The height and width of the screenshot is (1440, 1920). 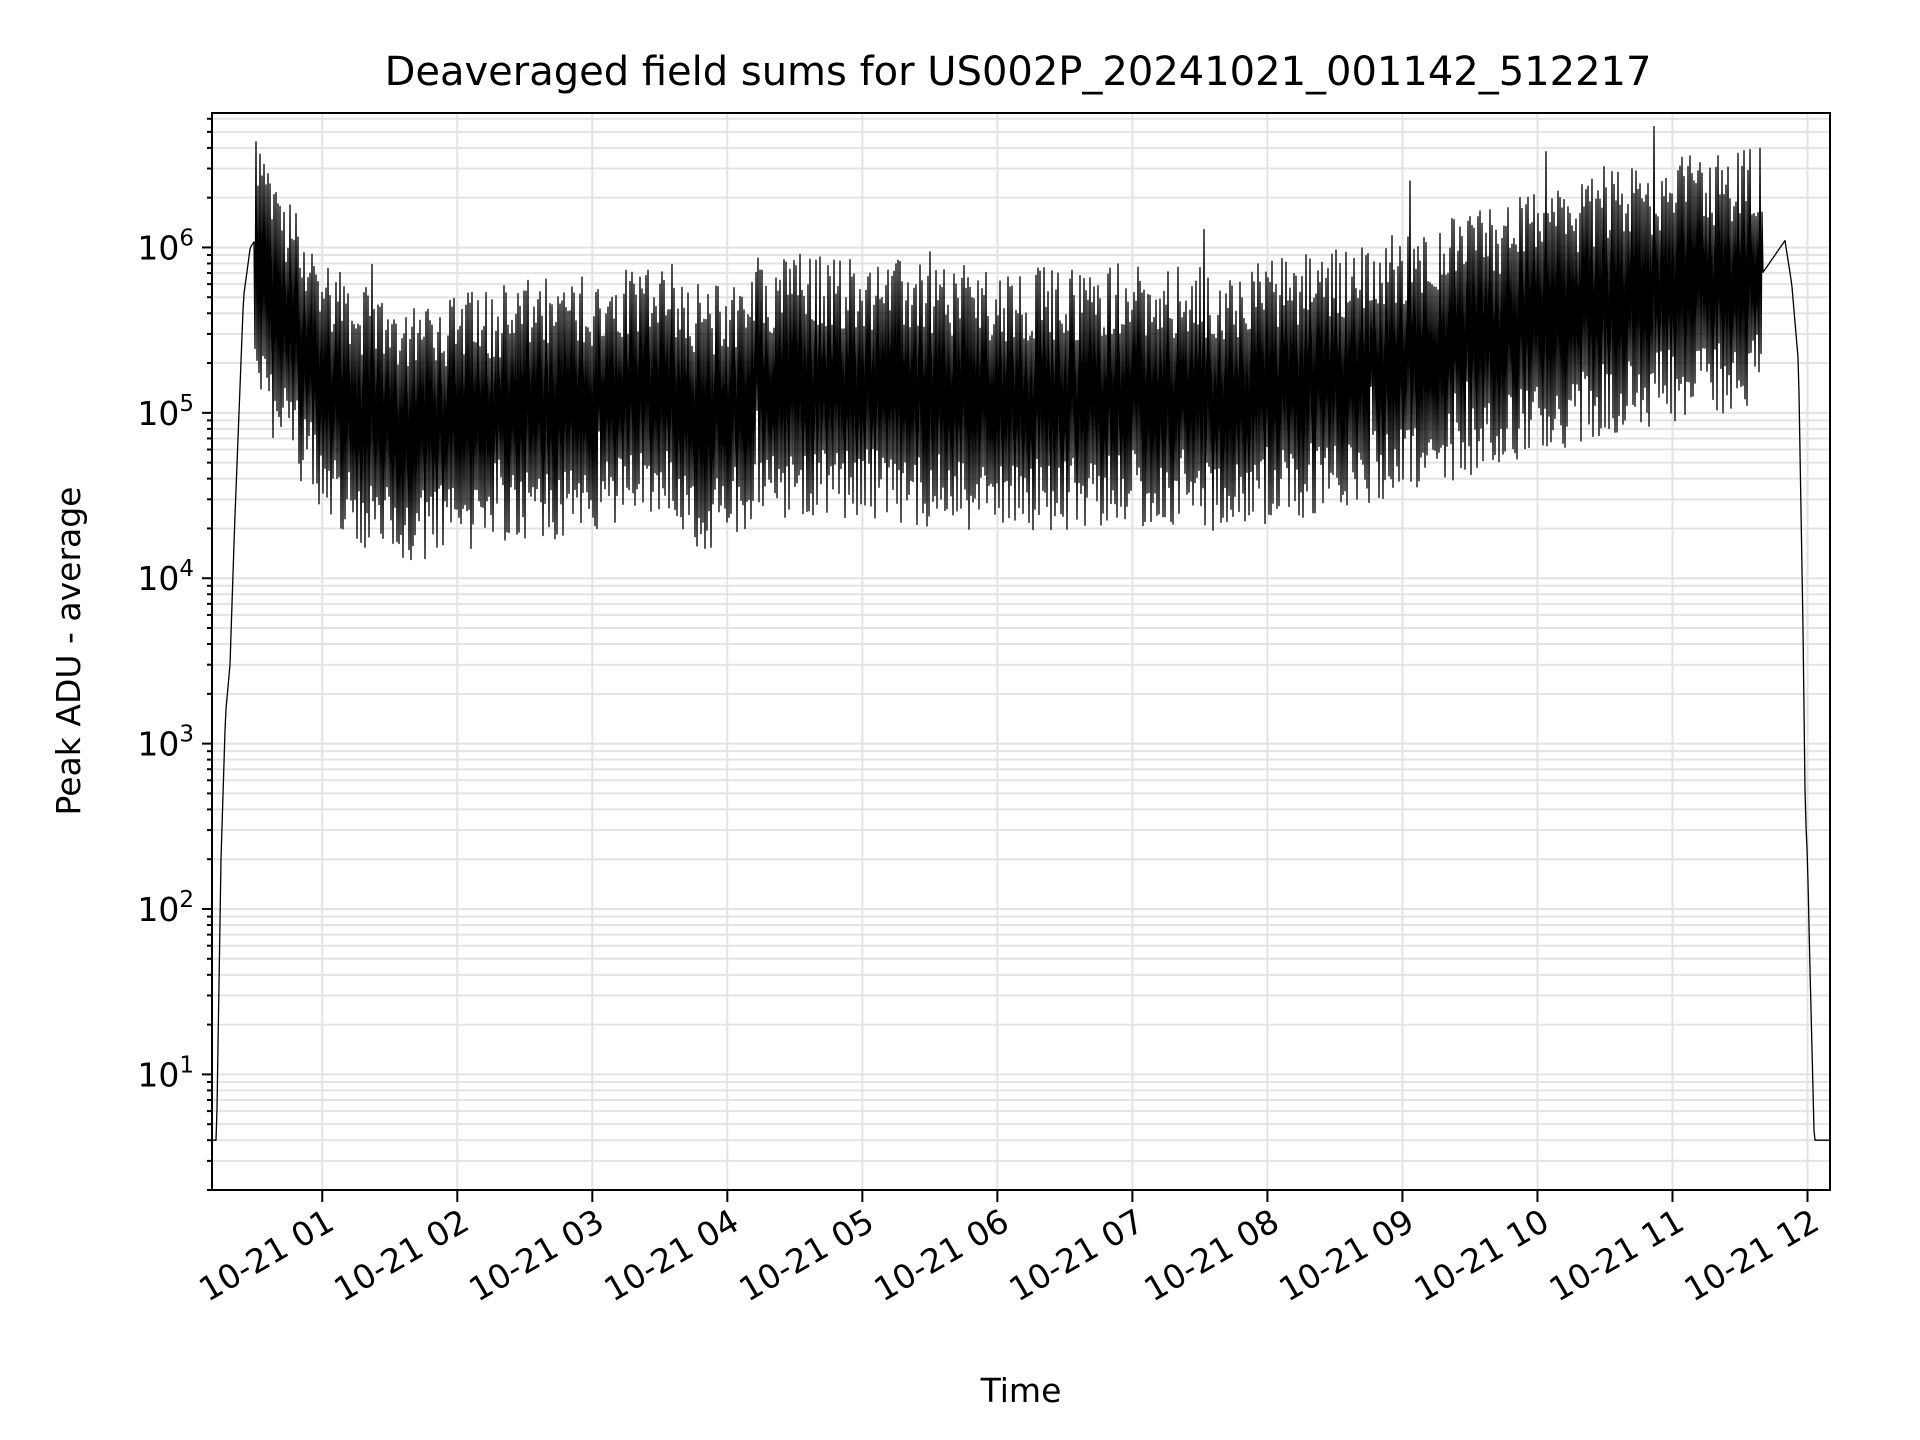 I want to click on y-tick-label: 103, so click(x=165, y=743).